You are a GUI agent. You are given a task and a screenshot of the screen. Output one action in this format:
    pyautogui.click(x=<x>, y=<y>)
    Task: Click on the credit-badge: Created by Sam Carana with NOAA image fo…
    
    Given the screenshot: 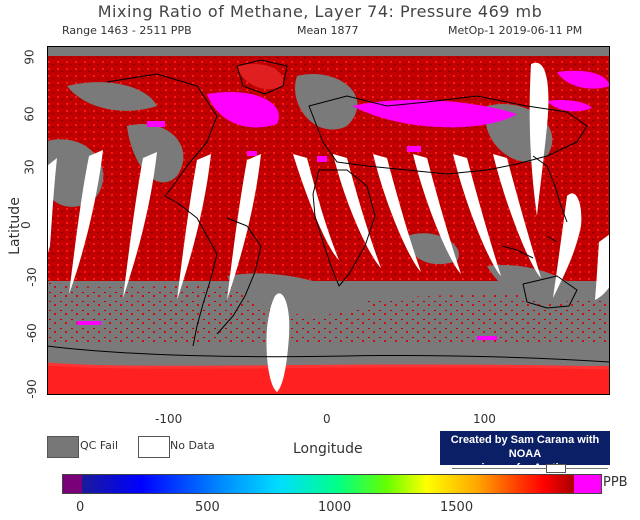 What is the action you would take?
    pyautogui.click(x=525, y=459)
    